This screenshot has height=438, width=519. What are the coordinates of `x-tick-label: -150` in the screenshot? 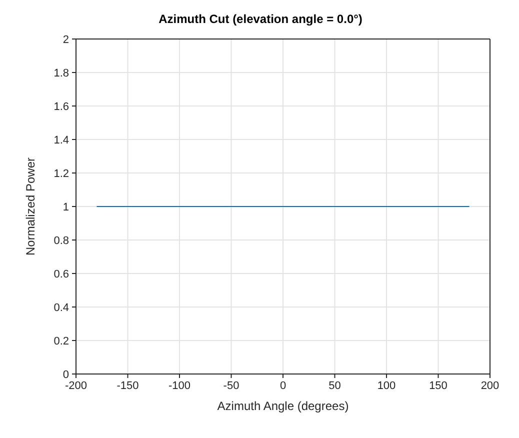 It's located at (127, 386).